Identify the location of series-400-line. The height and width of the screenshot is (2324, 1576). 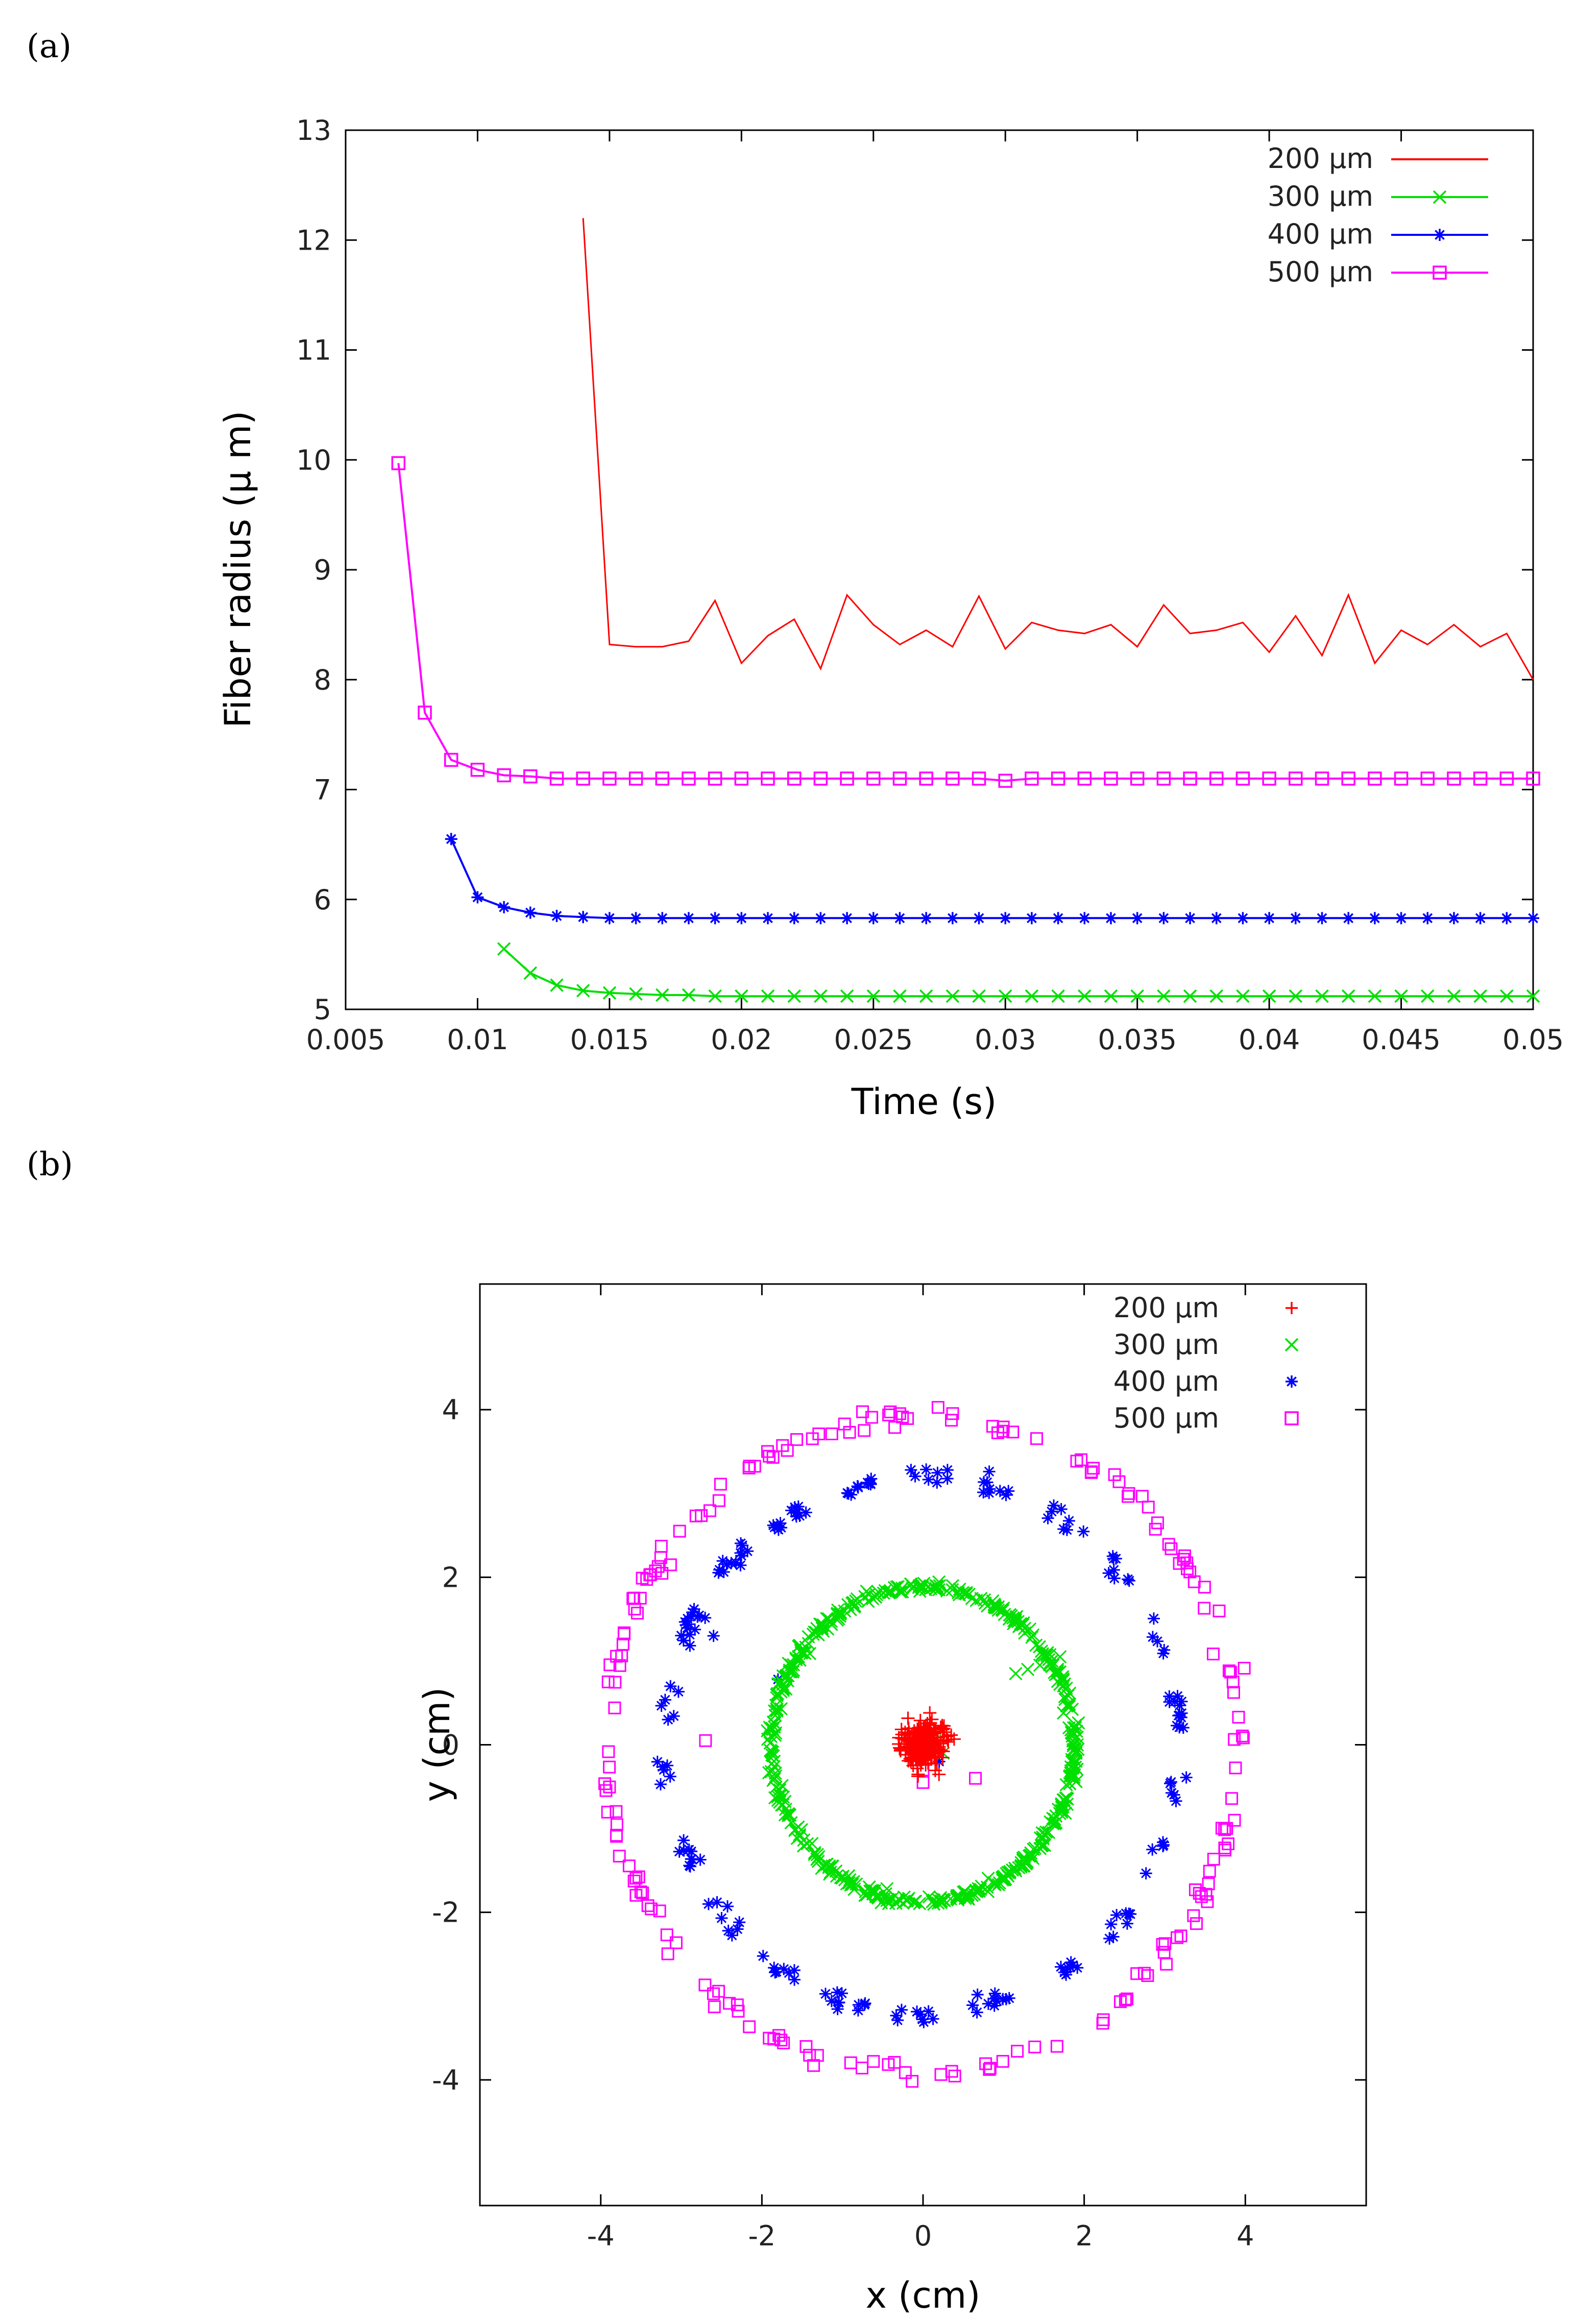
(991, 878).